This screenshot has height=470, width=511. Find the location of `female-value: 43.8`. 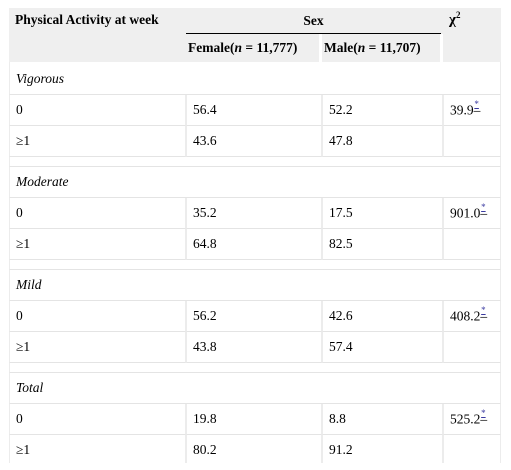

female-value: 43.8 is located at coordinates (254, 347).